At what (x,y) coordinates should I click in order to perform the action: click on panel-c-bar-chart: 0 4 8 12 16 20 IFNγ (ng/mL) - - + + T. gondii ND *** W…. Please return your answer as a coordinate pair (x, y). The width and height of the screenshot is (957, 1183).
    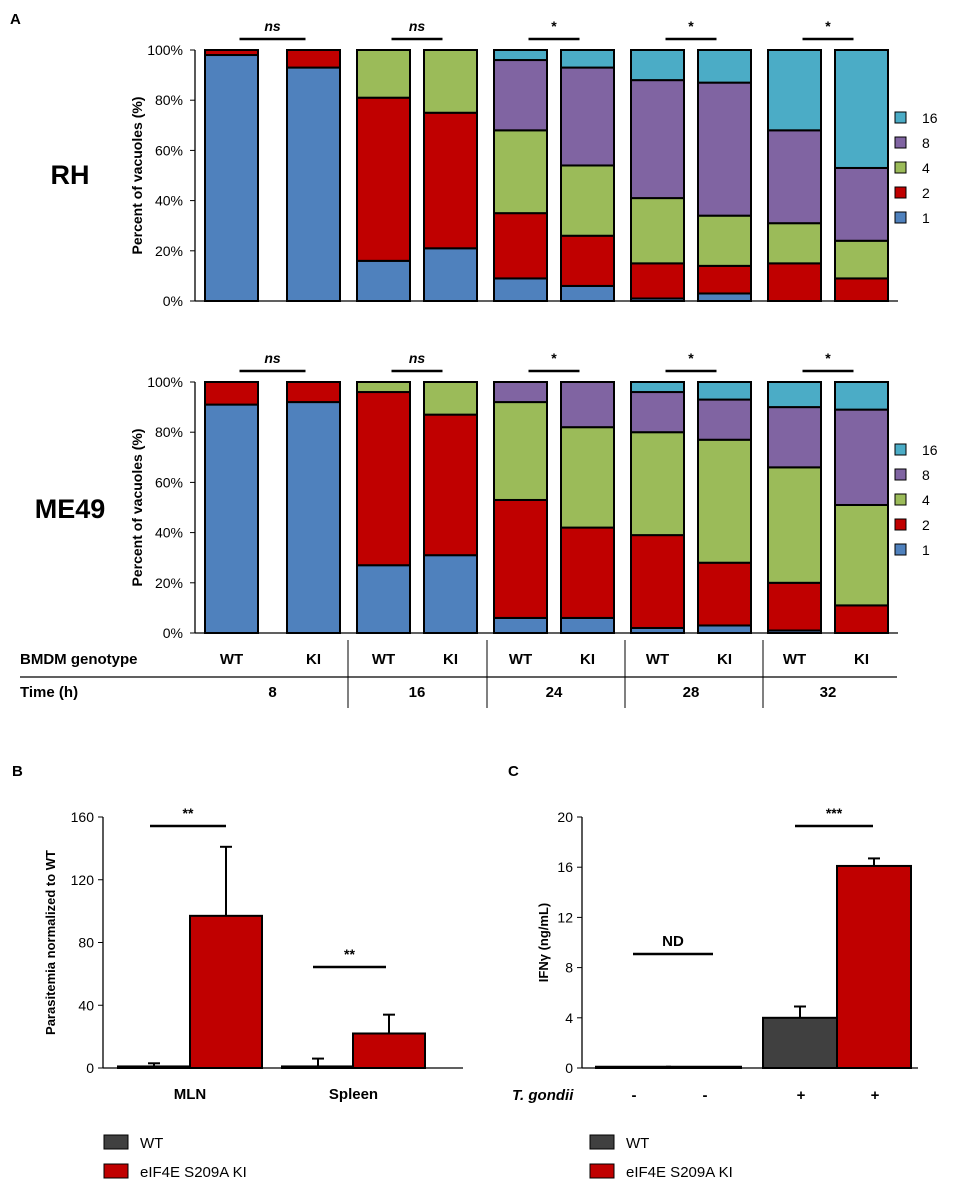
    Looking at the image, I should click on (715, 993).